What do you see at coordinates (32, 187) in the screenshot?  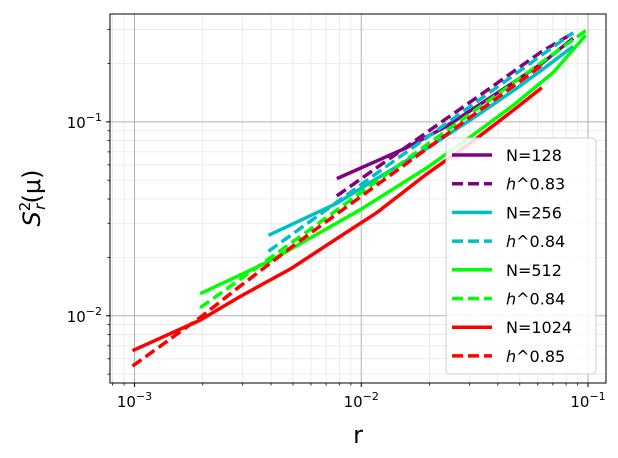 I see `y-axis-title-tail: (μ)` at bounding box center [32, 187].